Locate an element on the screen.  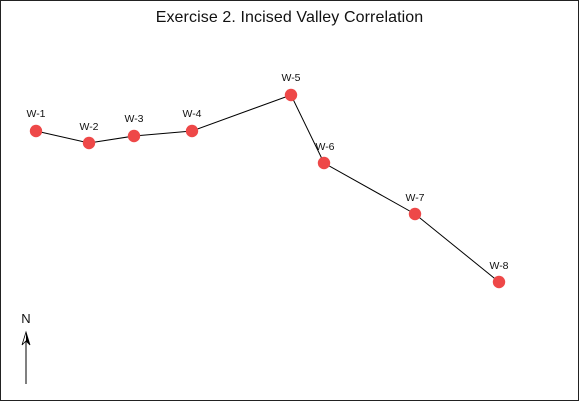
well-label: W-8 is located at coordinates (498, 266).